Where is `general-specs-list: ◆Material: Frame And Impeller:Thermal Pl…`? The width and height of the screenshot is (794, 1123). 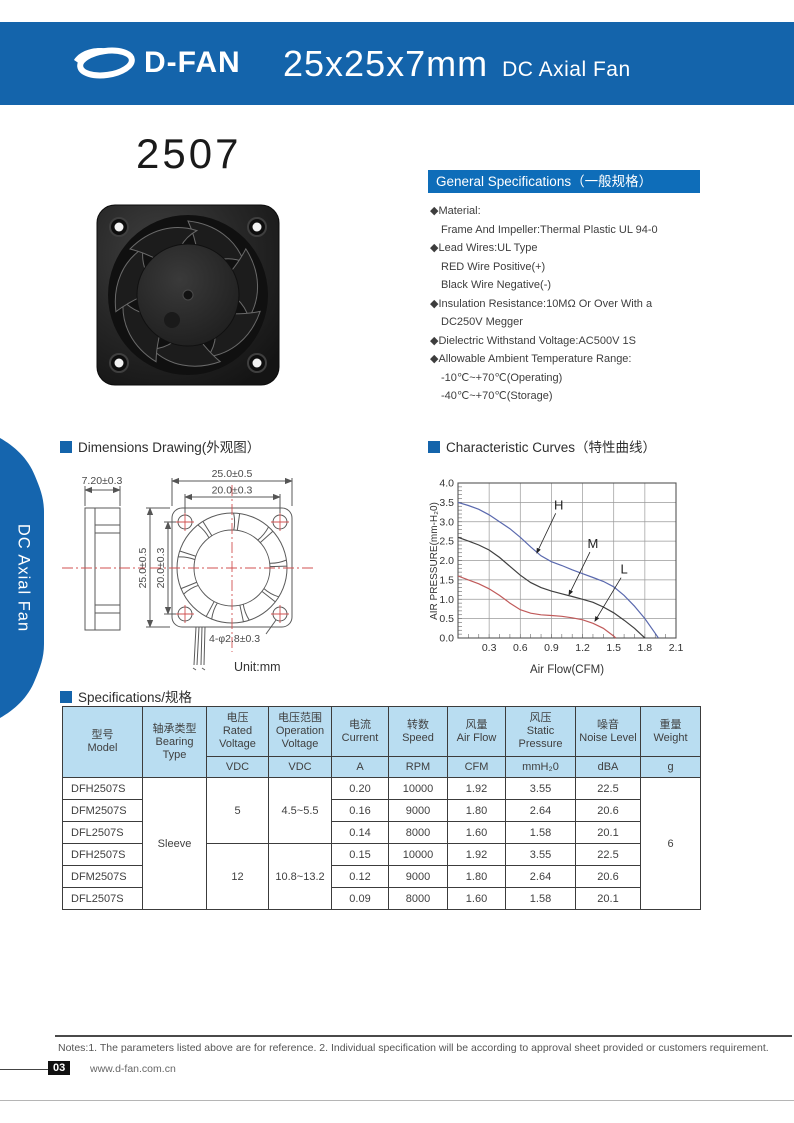 general-specs-list: ◆Material: Frame And Impeller:Thermal Pl… is located at coordinates (574, 304).